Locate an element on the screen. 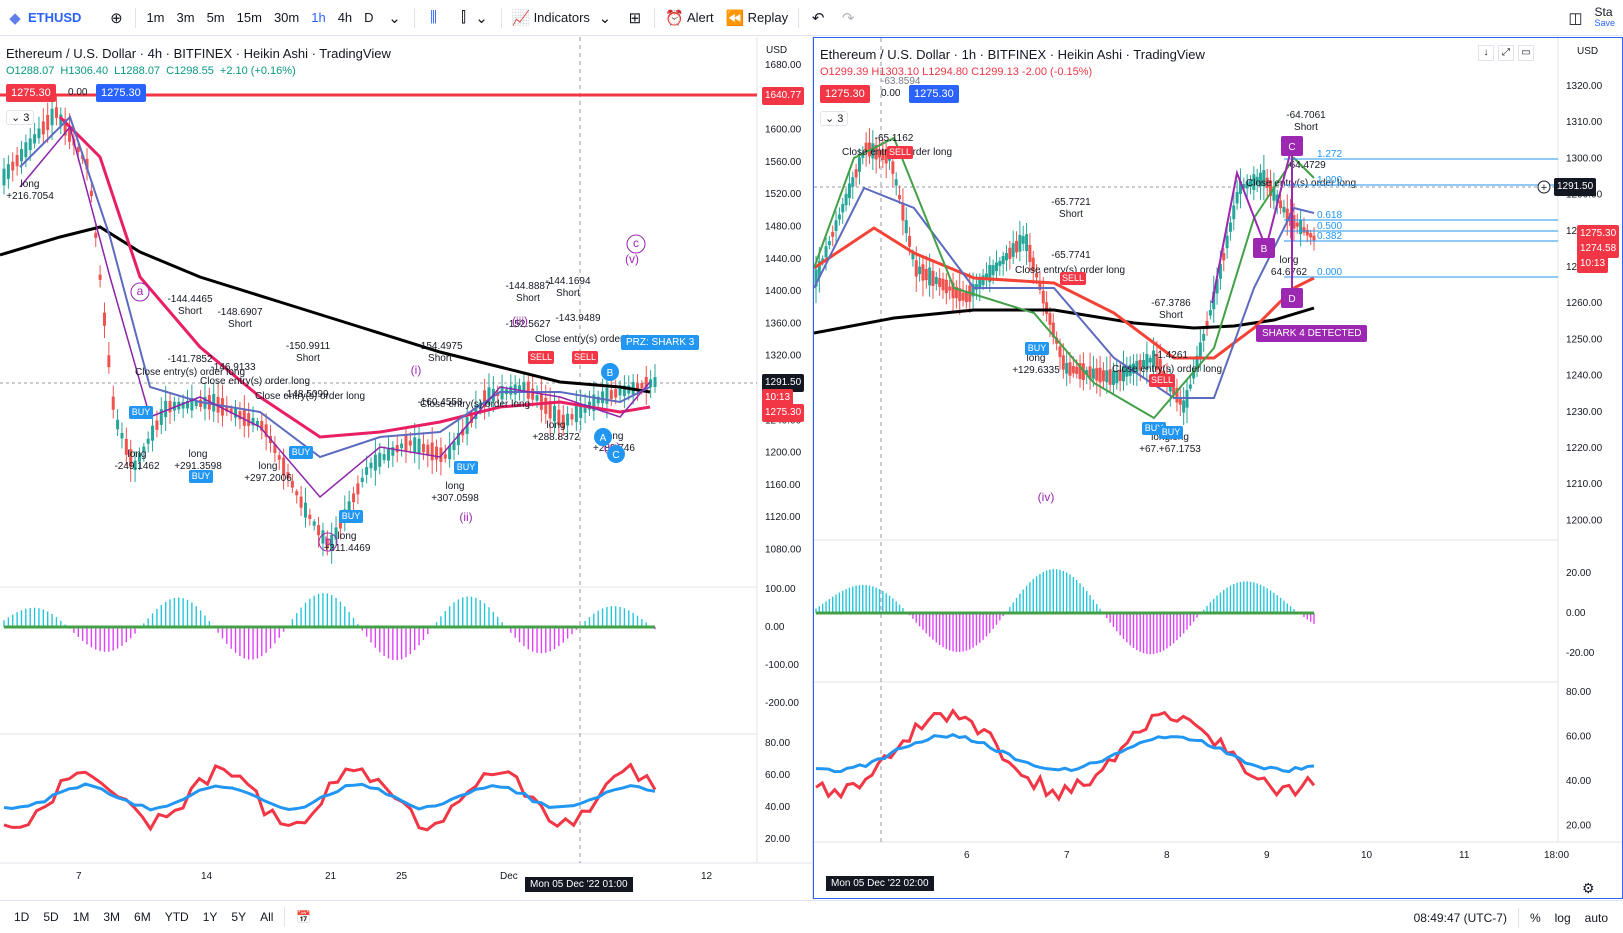 Image resolution: width=1623 pixels, height=933 pixels. range-1y: 1Y is located at coordinates (210, 917).